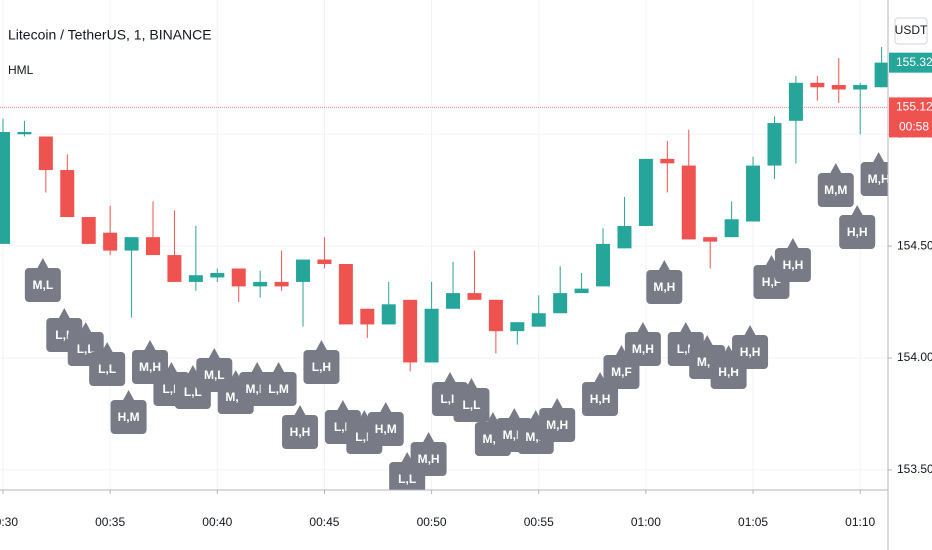 The width and height of the screenshot is (932, 550). What do you see at coordinates (914, 127) in the screenshot?
I see `countdown-label: 00:58` at bounding box center [914, 127].